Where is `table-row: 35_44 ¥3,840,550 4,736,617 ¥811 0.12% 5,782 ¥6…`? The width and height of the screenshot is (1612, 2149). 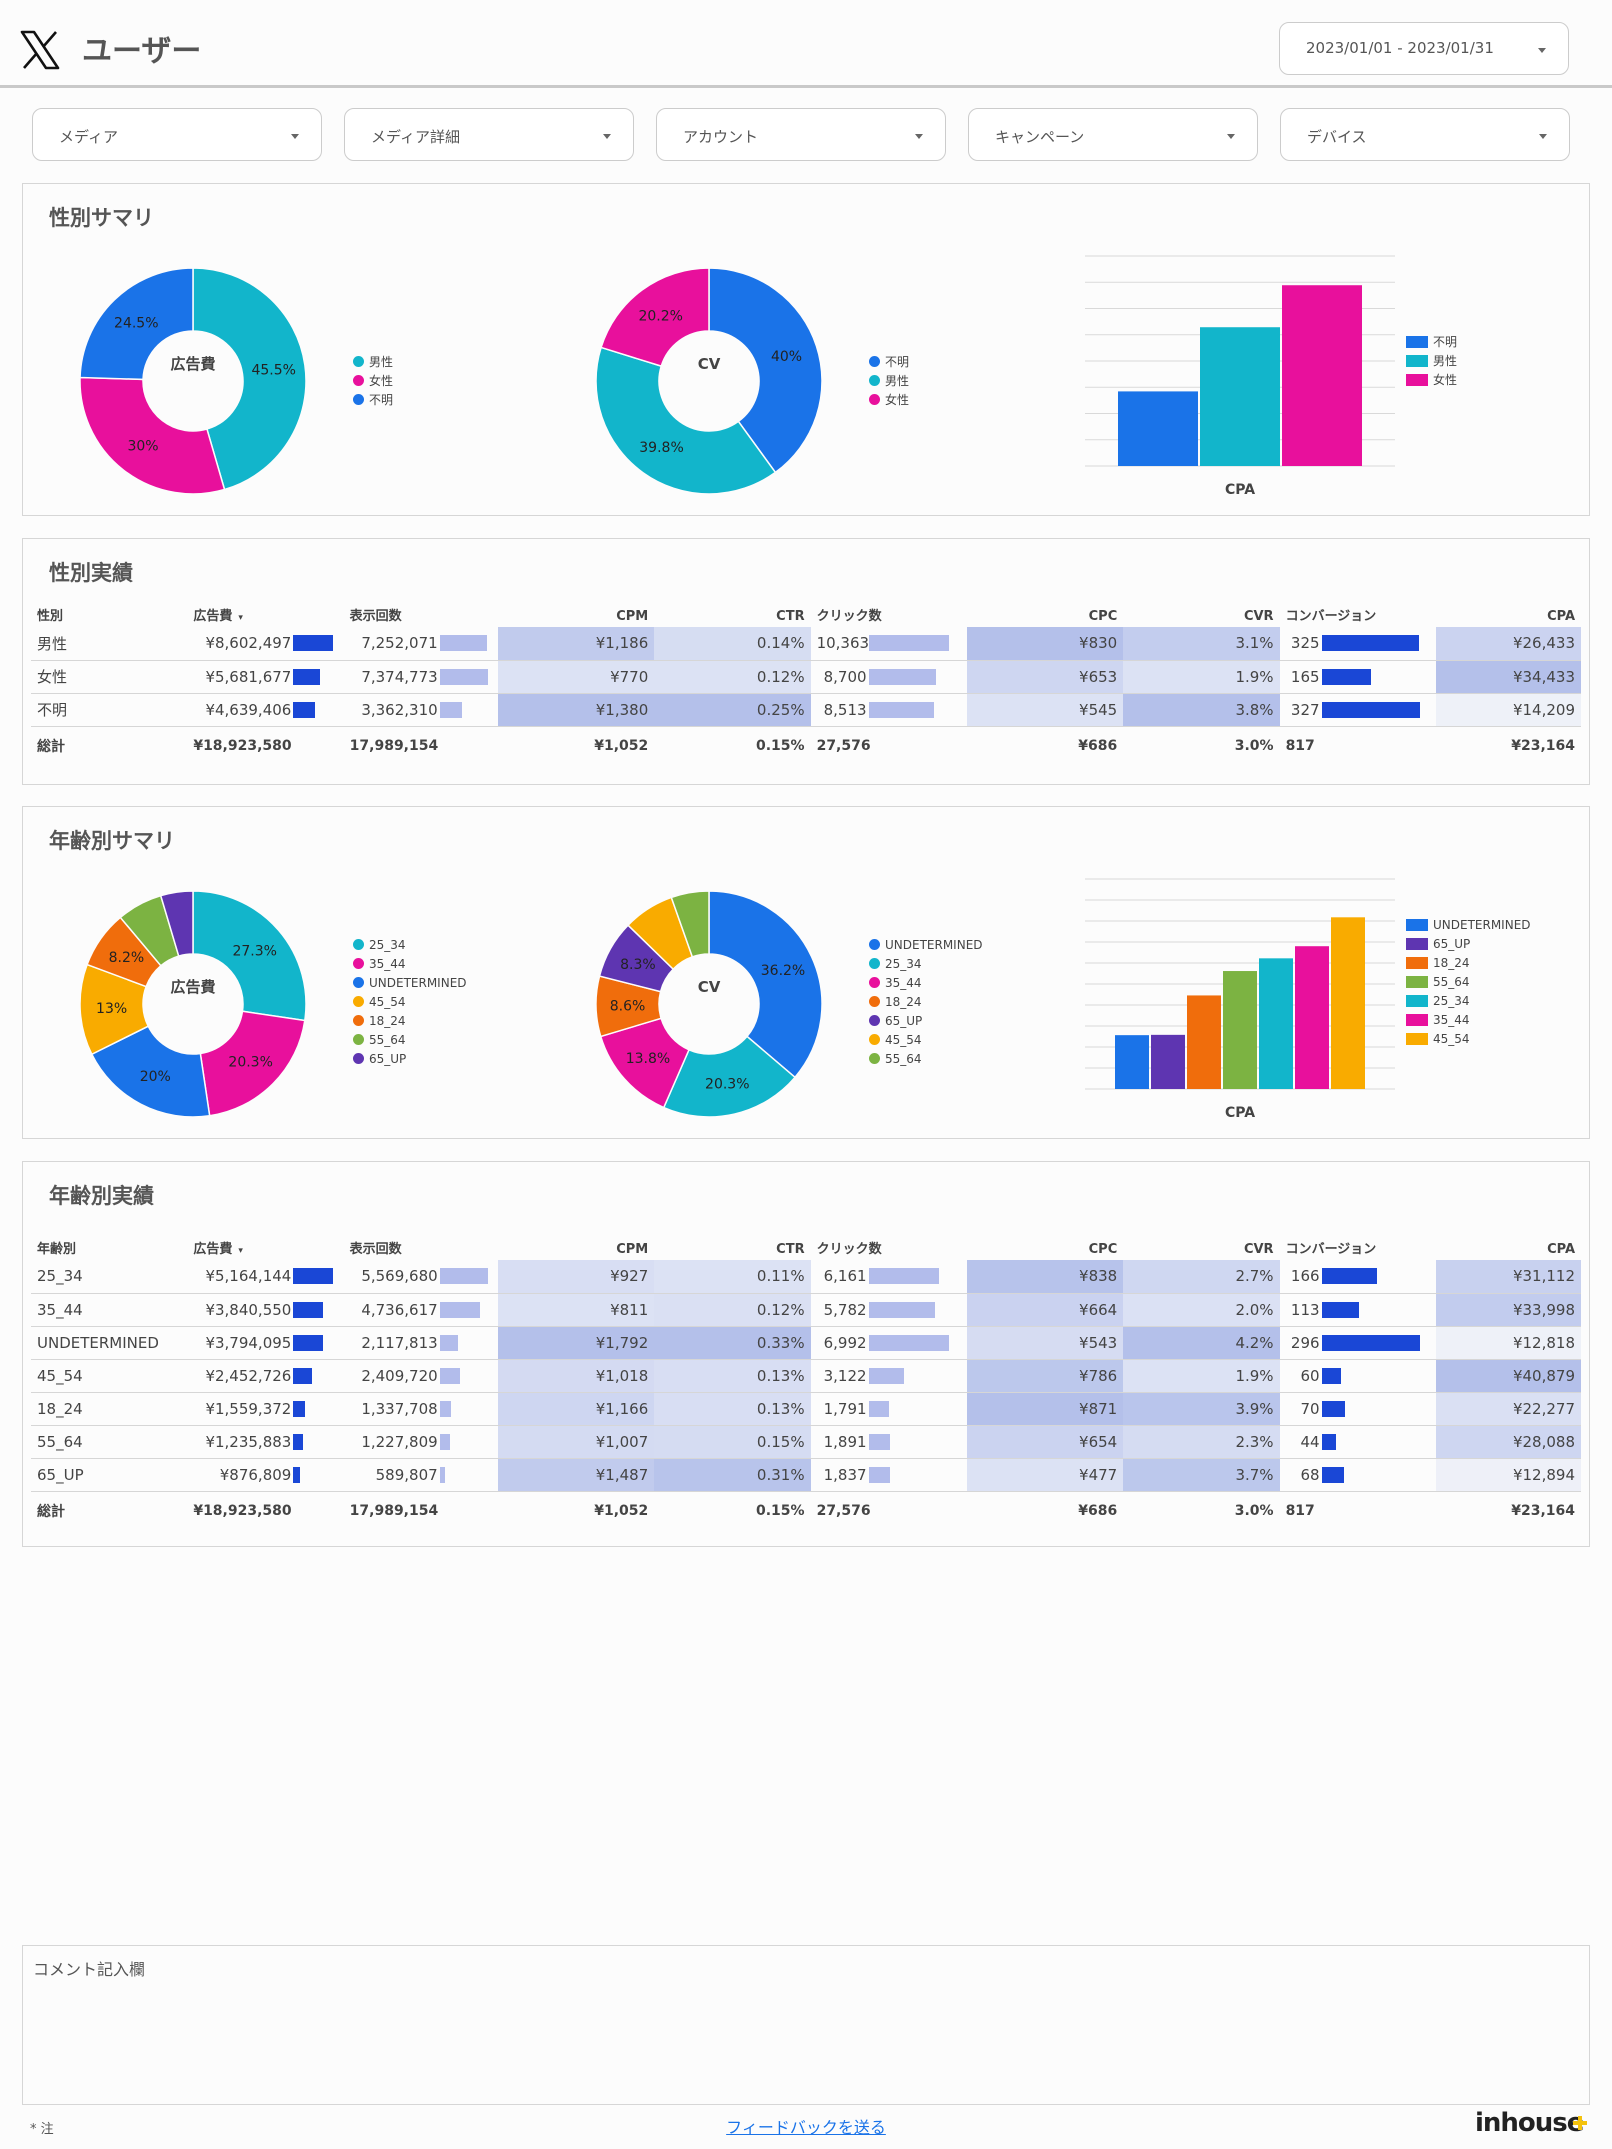
table-row: 35_44 ¥3,840,550 4,736,617 ¥811 0.12% 5,782 ¥6… is located at coordinates (806, 1310).